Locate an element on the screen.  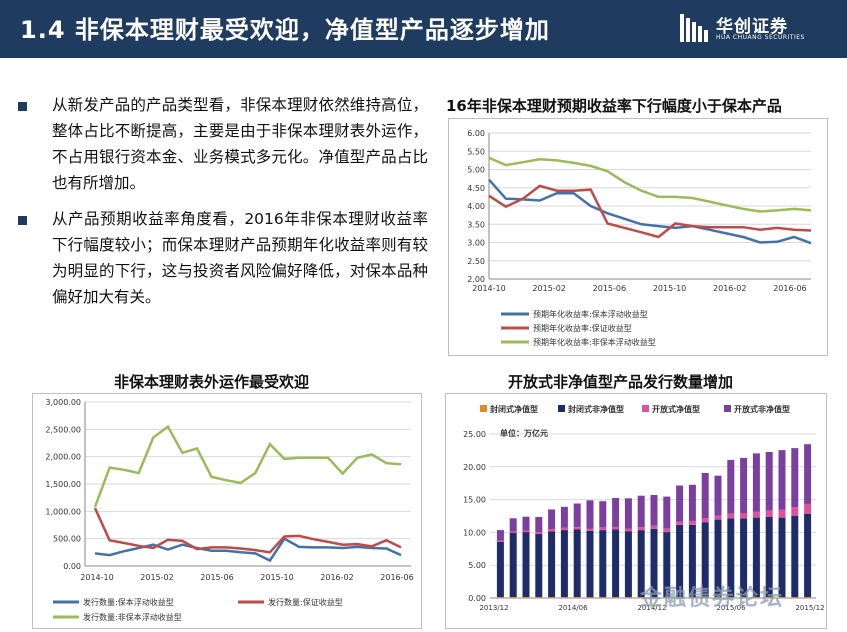
y-tick-label: 3,000.00 is located at coordinates (63, 402).